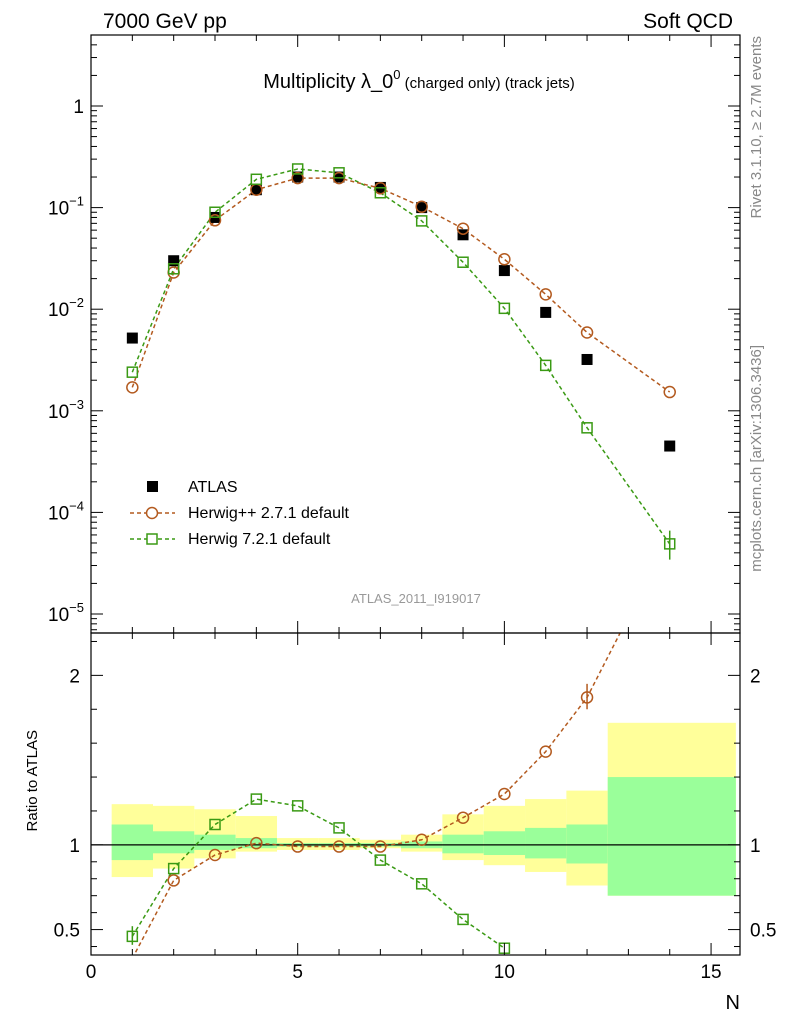 The height and width of the screenshot is (1024, 786). Describe the element at coordinates (755, 846) in the screenshot. I see `ratio-y-tick-label-right: 1` at that location.